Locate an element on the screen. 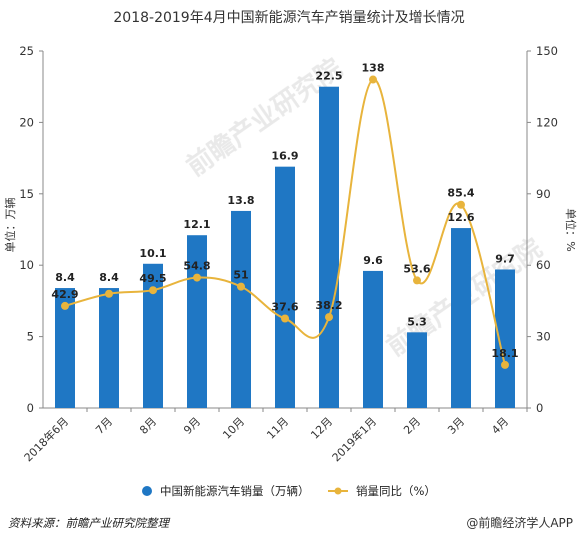 Image resolution: width=579 pixels, height=542 pixels. y-axis-right-label: 单位：% is located at coordinates (571, 229).